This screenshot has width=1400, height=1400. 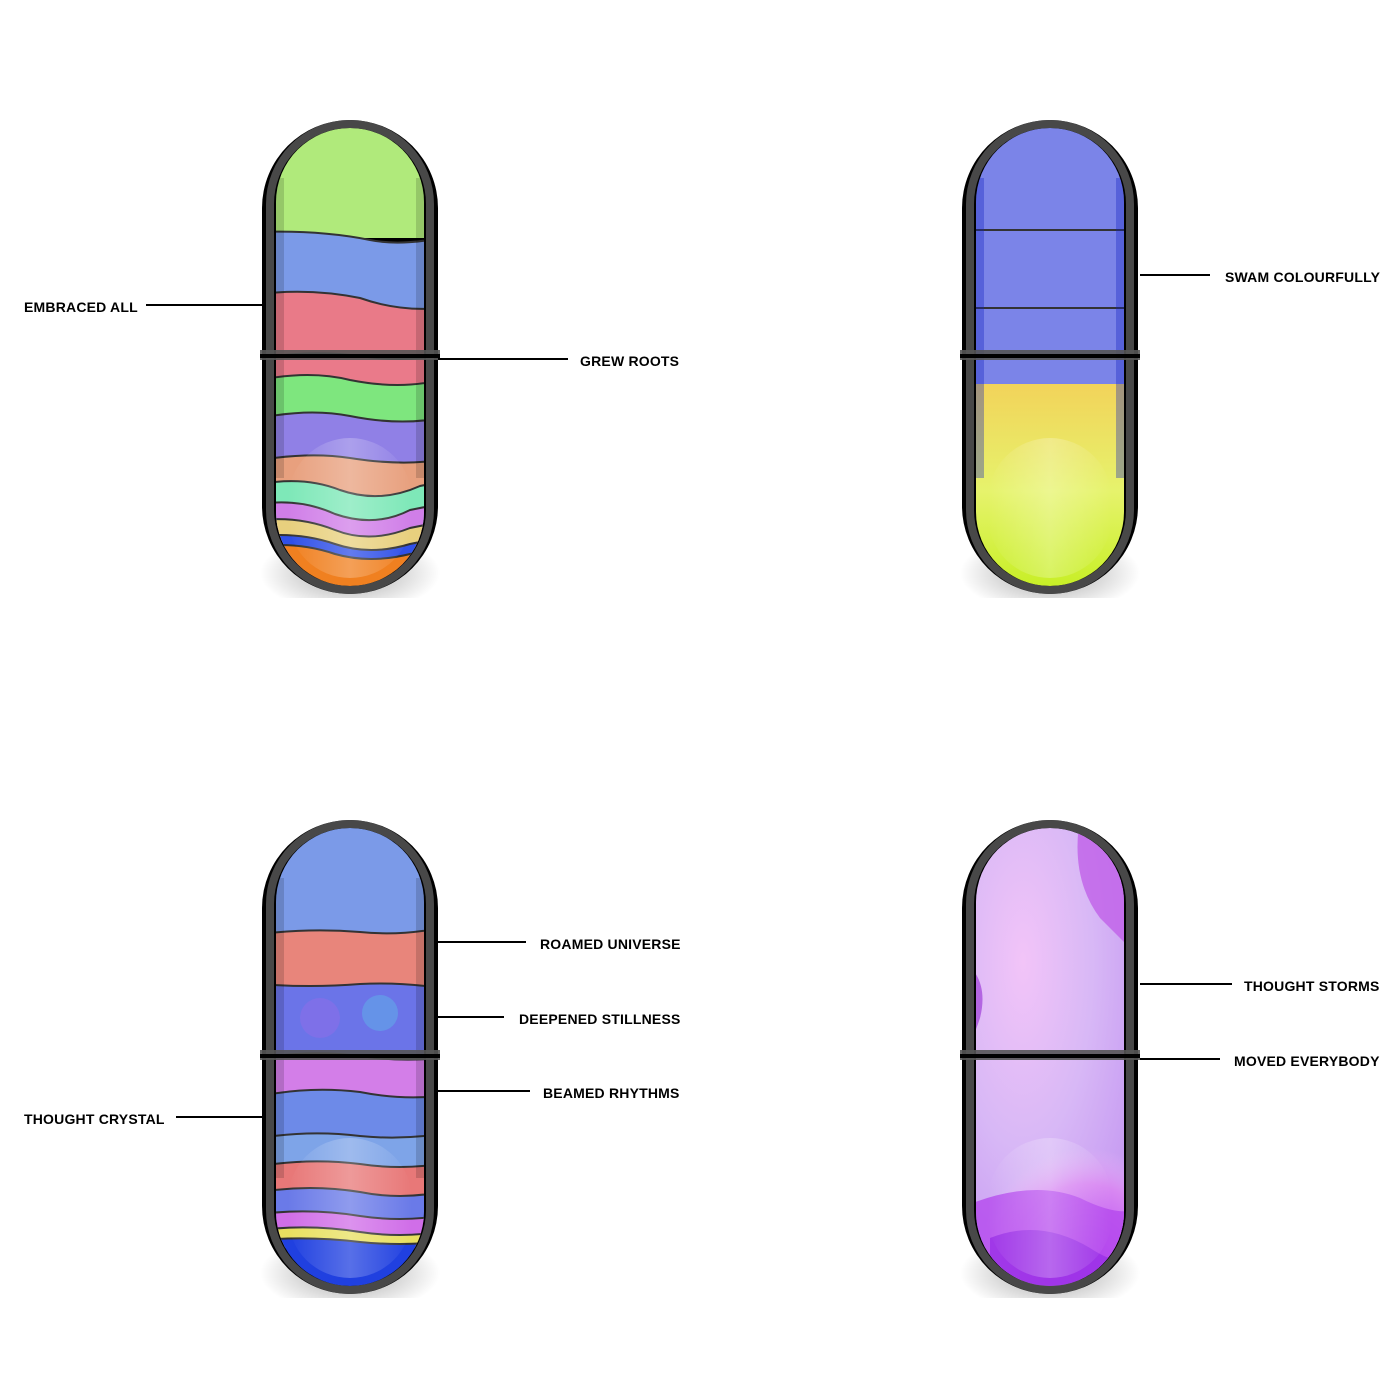 I want to click on label-embraced-all: EMBRACED ALL, so click(x=81, y=307).